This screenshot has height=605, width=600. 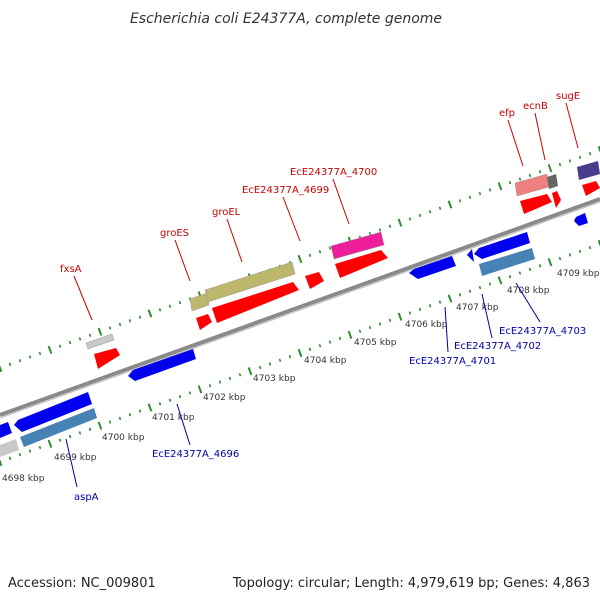 What do you see at coordinates (107, 358) in the screenshot?
I see `gene-fxsA` at bounding box center [107, 358].